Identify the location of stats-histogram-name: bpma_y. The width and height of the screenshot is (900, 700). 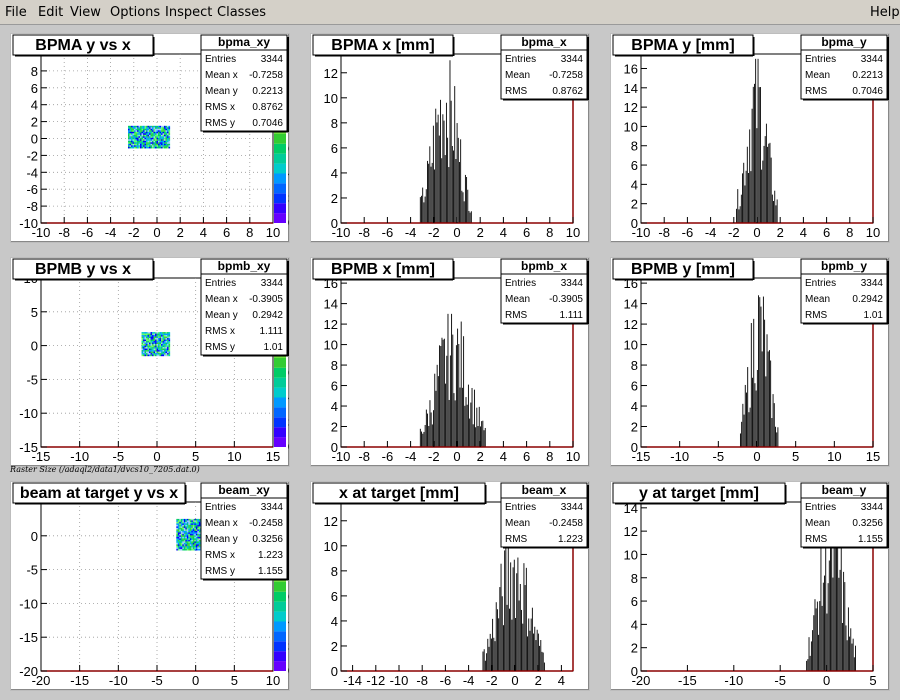
(844, 42).